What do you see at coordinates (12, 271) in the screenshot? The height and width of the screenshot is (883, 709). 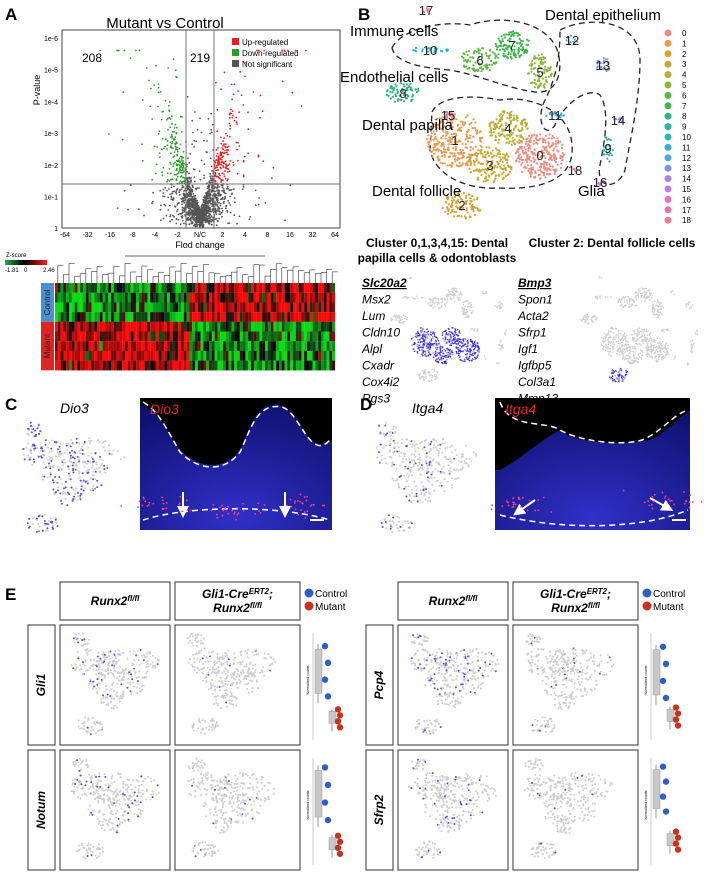 I see `scale-tick-label: -1.81` at bounding box center [12, 271].